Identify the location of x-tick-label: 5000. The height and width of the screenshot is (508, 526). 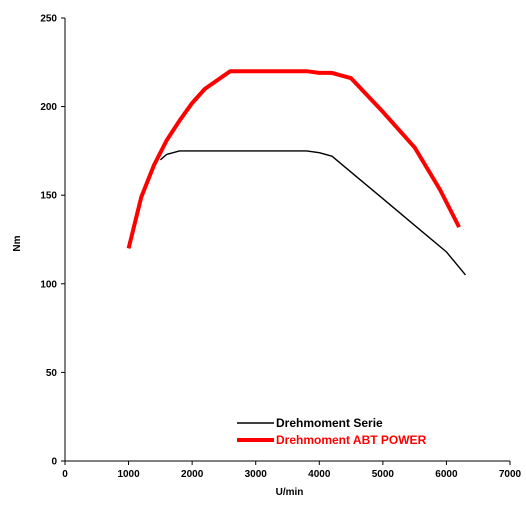
(383, 474).